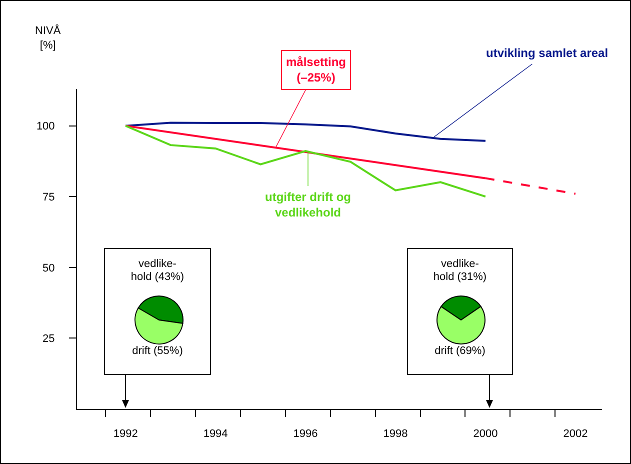 The width and height of the screenshot is (631, 464). What do you see at coordinates (316, 70) in the screenshot?
I see `text: målsetting (–25%)` at bounding box center [316, 70].